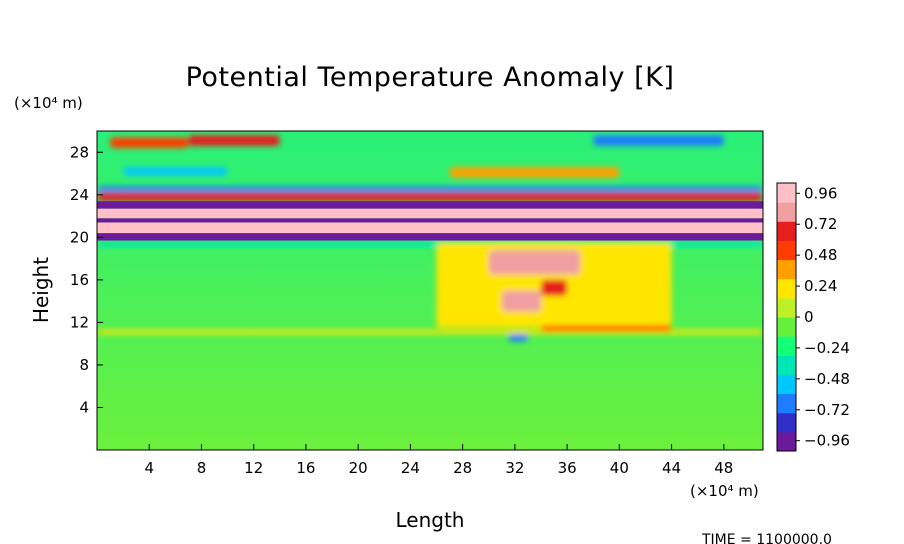 The width and height of the screenshot is (904, 544). Describe the element at coordinates (820, 193) in the screenshot. I see `colorbar-tick-label: 0.96` at that location.